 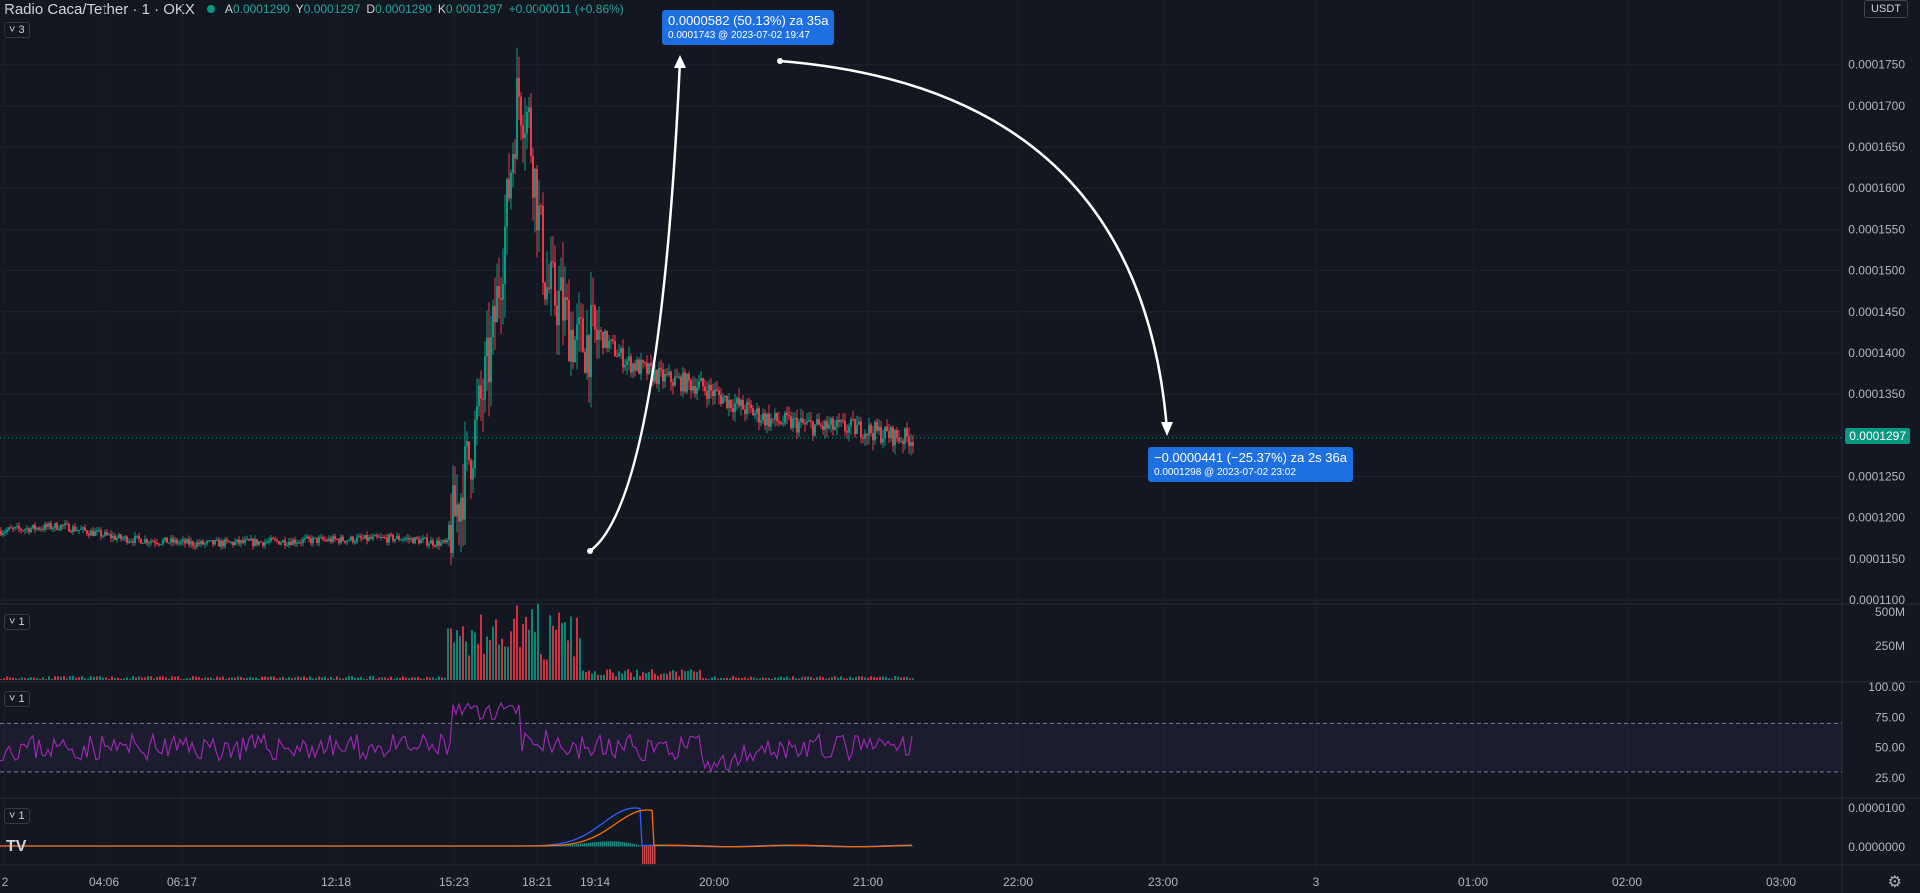 What do you see at coordinates (1890, 646) in the screenshot?
I see `volume-axis-tick: 250M` at bounding box center [1890, 646].